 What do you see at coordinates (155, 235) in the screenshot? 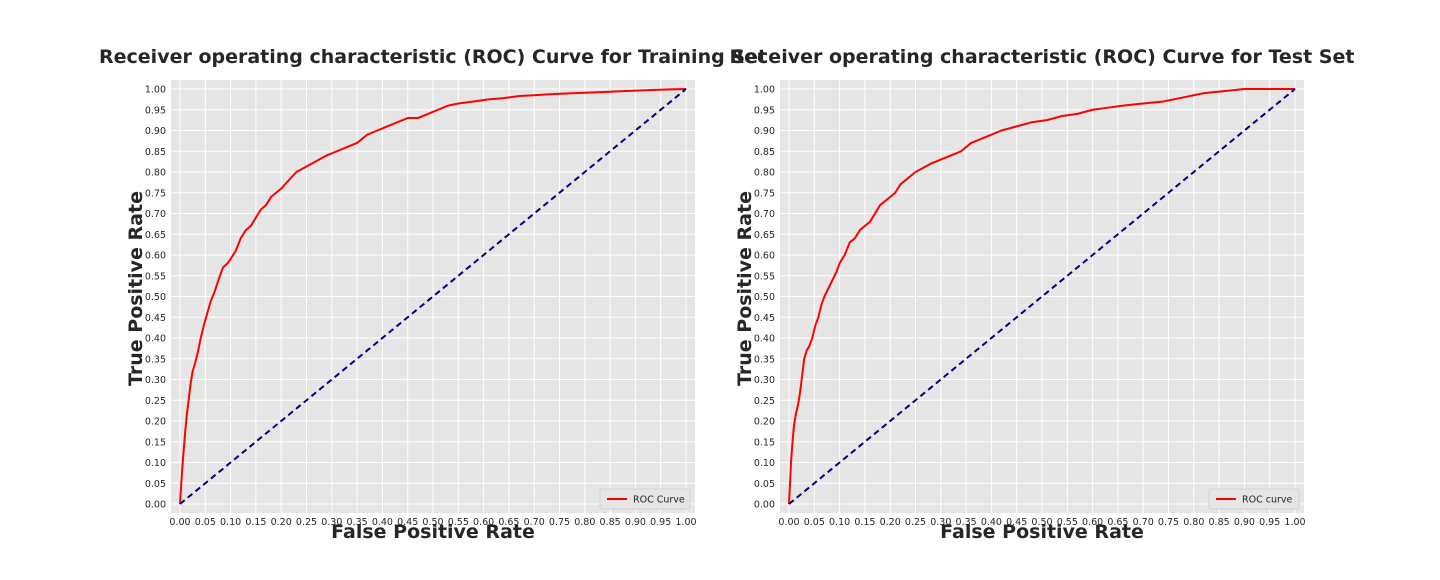
I see `y-tick-label: 0.65` at bounding box center [155, 235].